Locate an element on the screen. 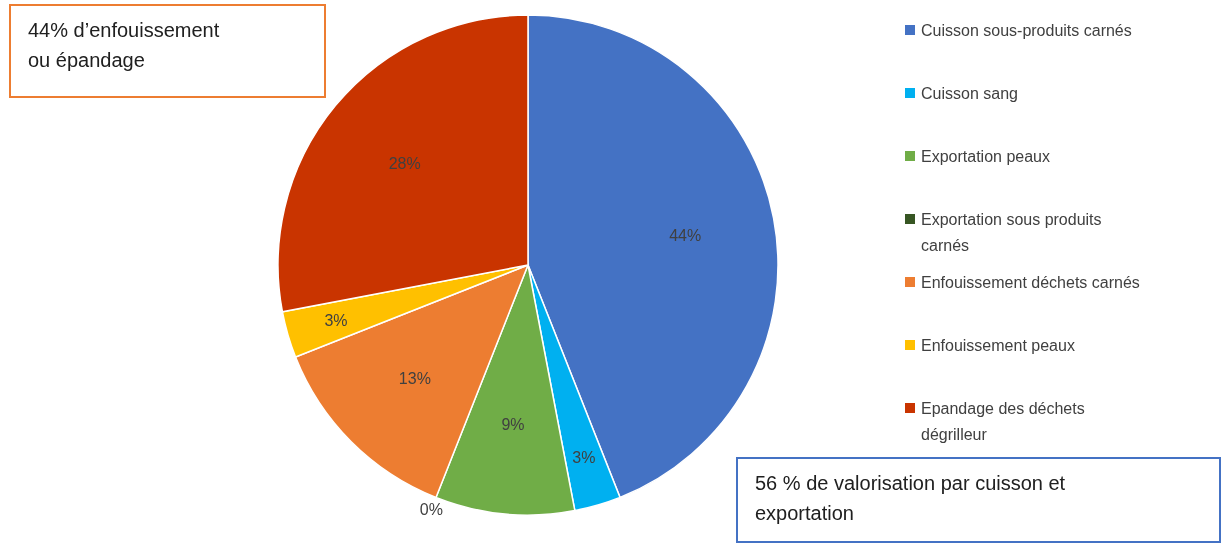 The width and height of the screenshot is (1227, 544). data-label: 44% is located at coordinates (685, 235).